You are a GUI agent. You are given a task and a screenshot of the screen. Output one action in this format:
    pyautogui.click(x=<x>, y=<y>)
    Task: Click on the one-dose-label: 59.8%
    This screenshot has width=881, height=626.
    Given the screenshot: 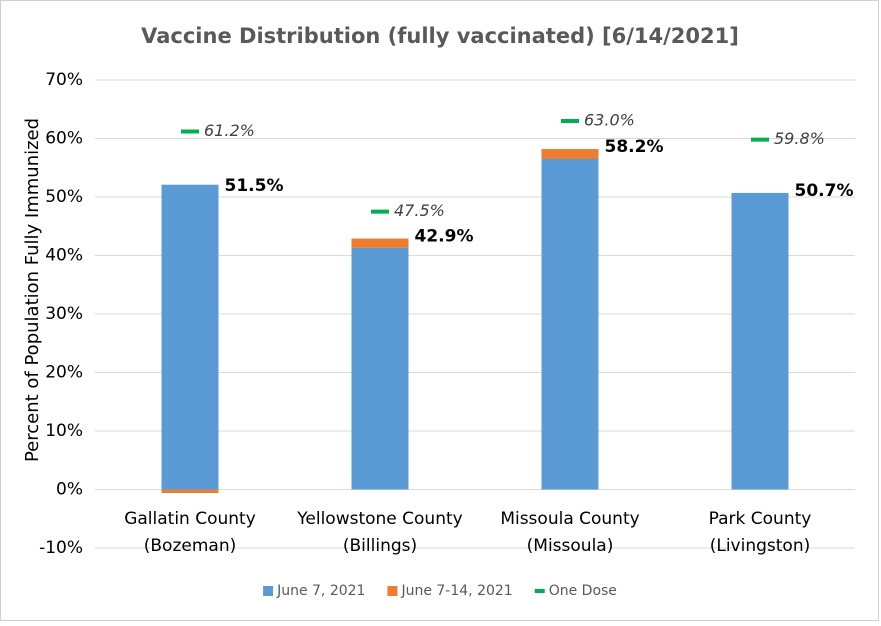 What is the action you would take?
    pyautogui.click(x=799, y=138)
    